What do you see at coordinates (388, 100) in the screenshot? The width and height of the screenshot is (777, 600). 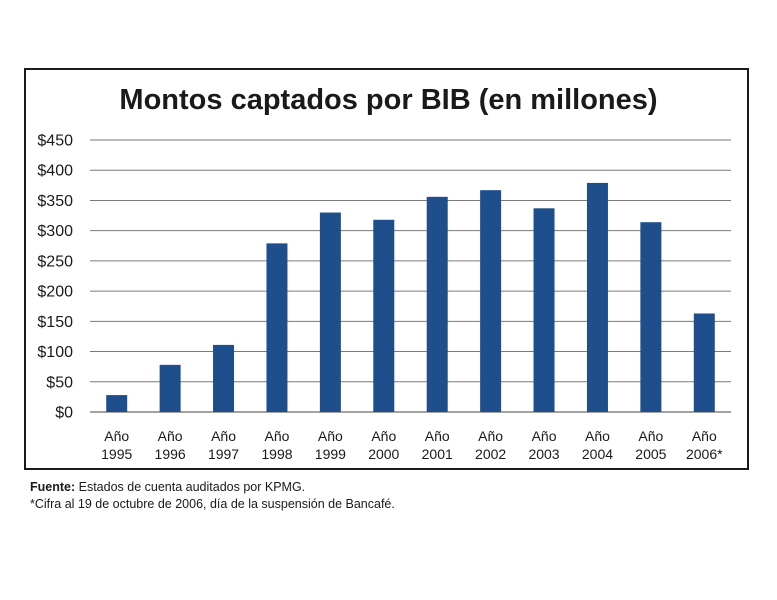 I see `chart-title: Montos captados por BIB (en millones)` at bounding box center [388, 100].